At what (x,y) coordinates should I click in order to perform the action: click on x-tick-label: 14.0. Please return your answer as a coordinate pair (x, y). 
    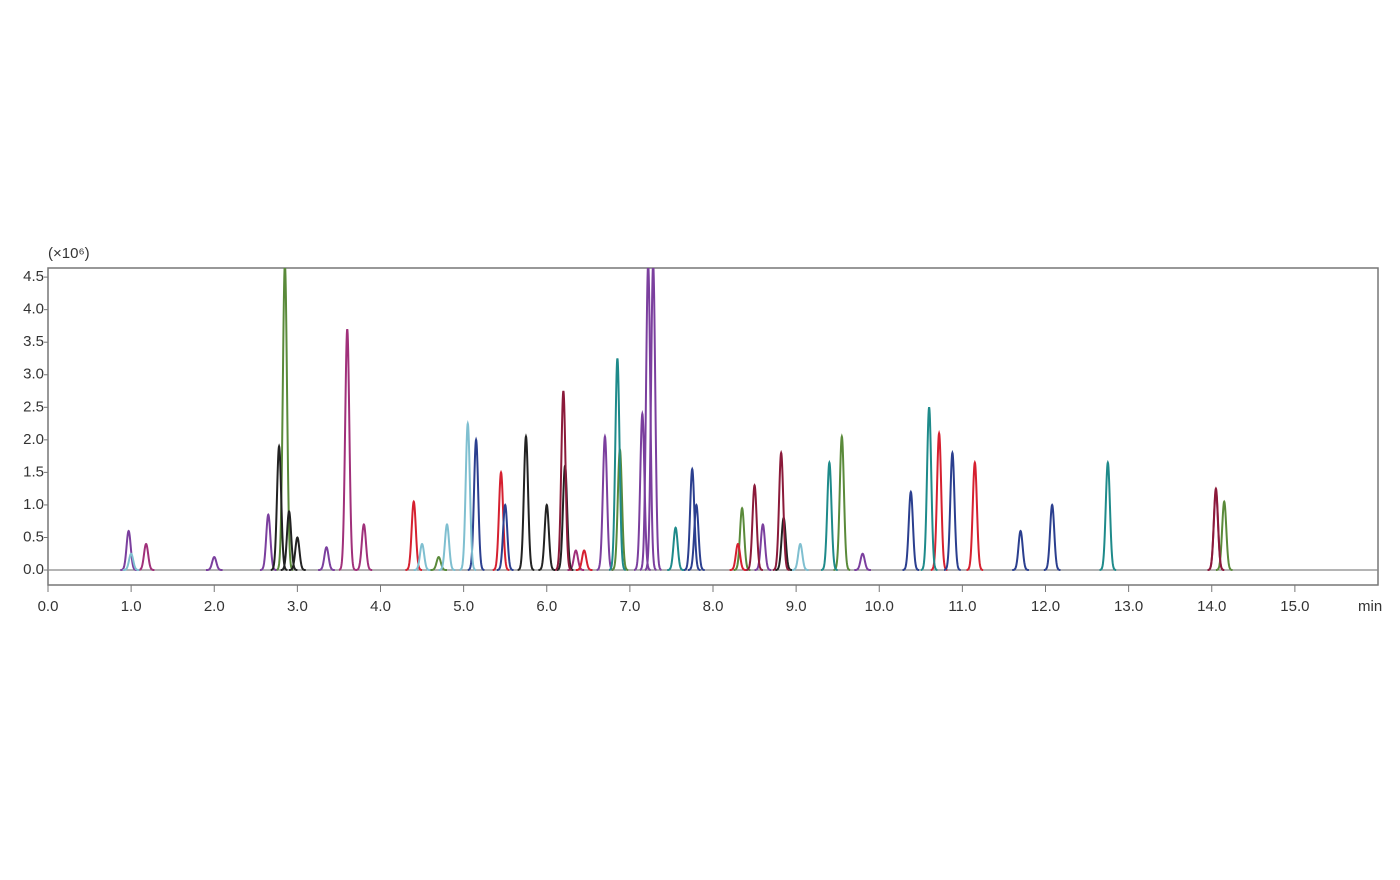
    Looking at the image, I should click on (1211, 606).